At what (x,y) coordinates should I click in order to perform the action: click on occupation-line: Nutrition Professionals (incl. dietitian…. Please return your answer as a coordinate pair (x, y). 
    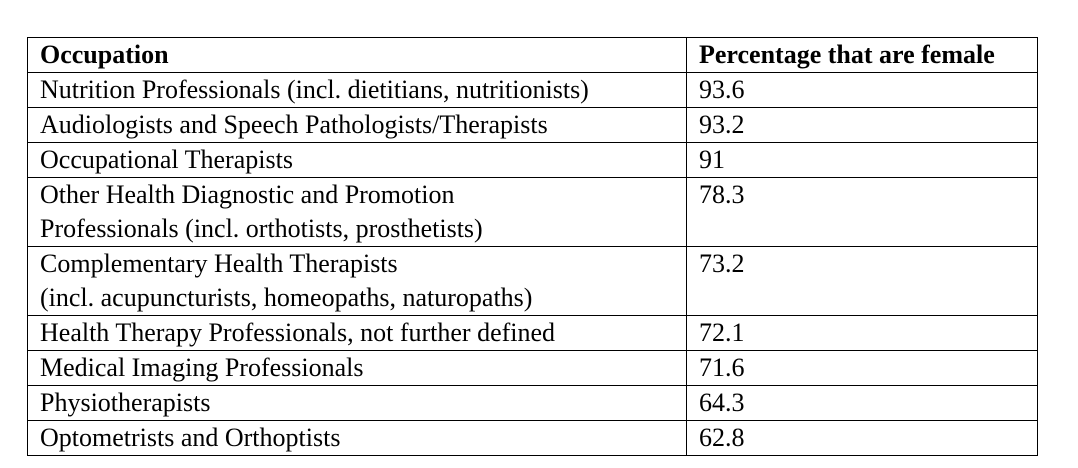
    Looking at the image, I should click on (314, 89).